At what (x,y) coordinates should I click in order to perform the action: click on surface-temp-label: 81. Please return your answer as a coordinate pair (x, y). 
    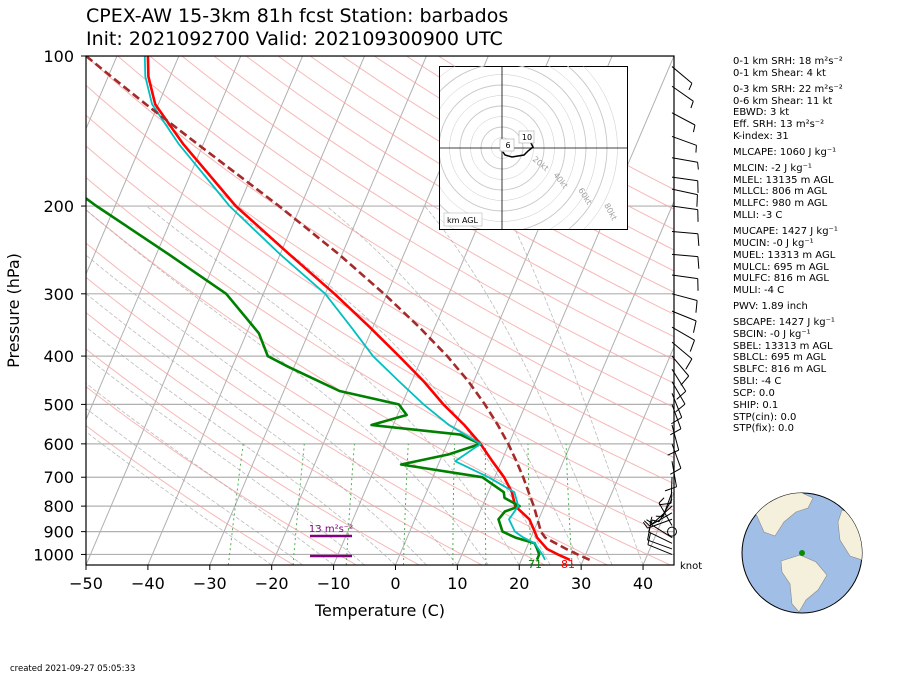
    Looking at the image, I should click on (568, 564).